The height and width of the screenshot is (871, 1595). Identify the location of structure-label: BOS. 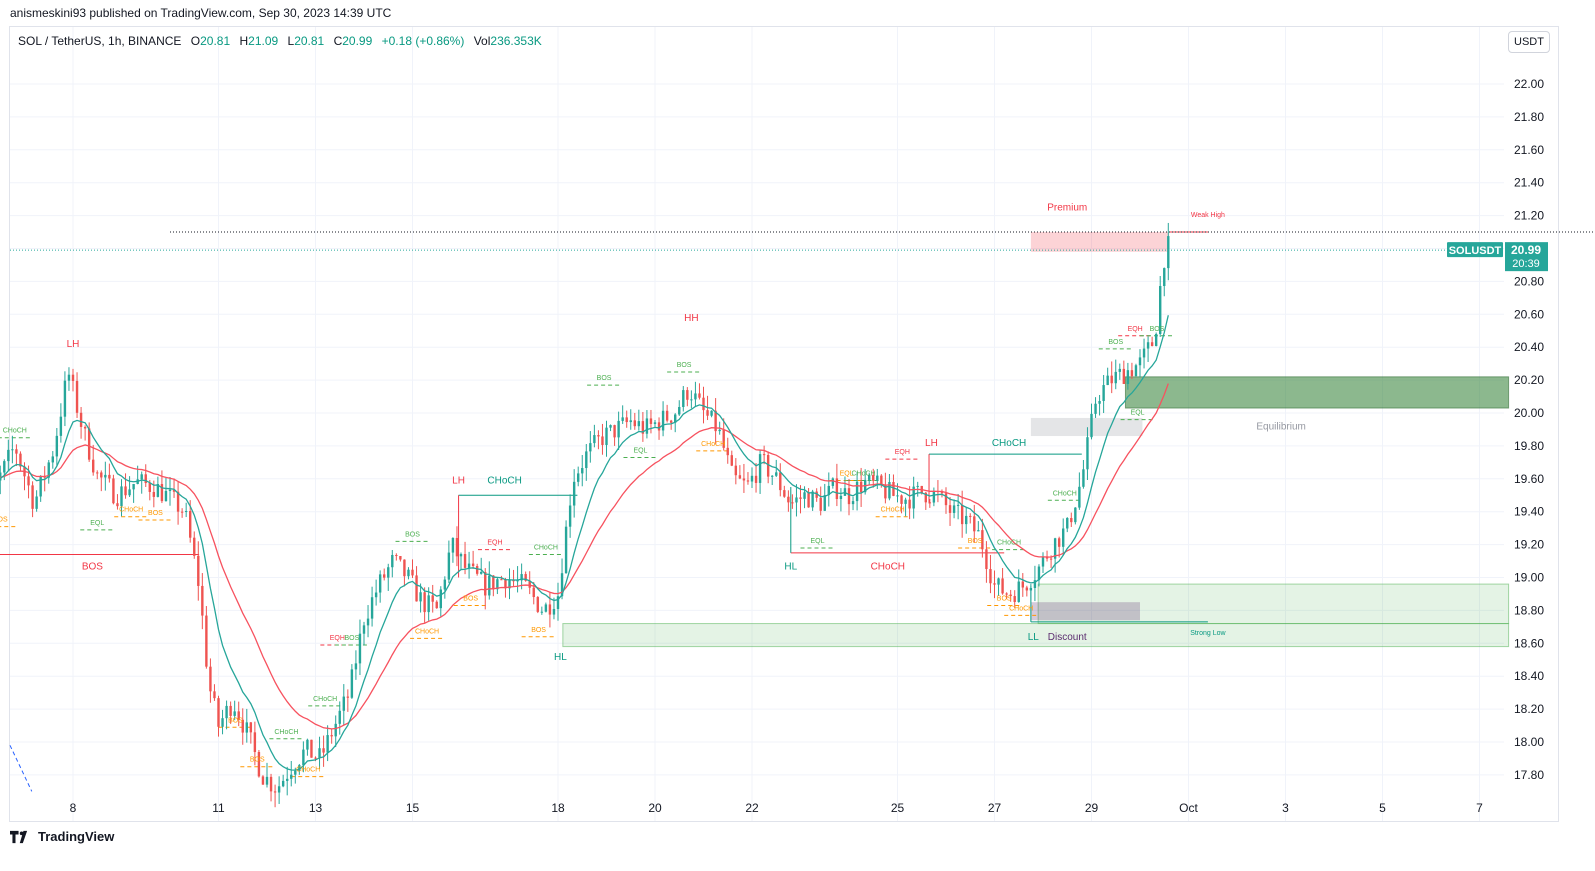
(92, 566).